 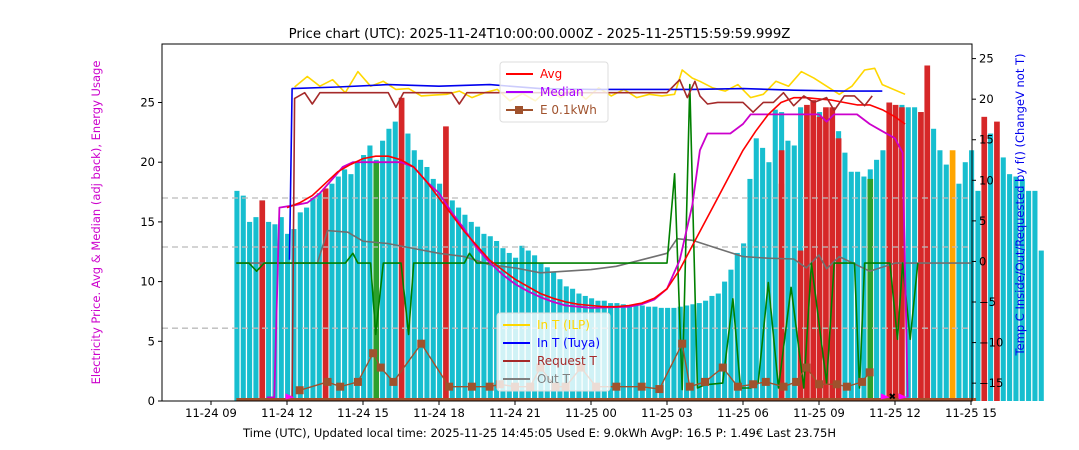 What do you see at coordinates (562, 92) in the screenshot?
I see `legend-label: Median` at bounding box center [562, 92].